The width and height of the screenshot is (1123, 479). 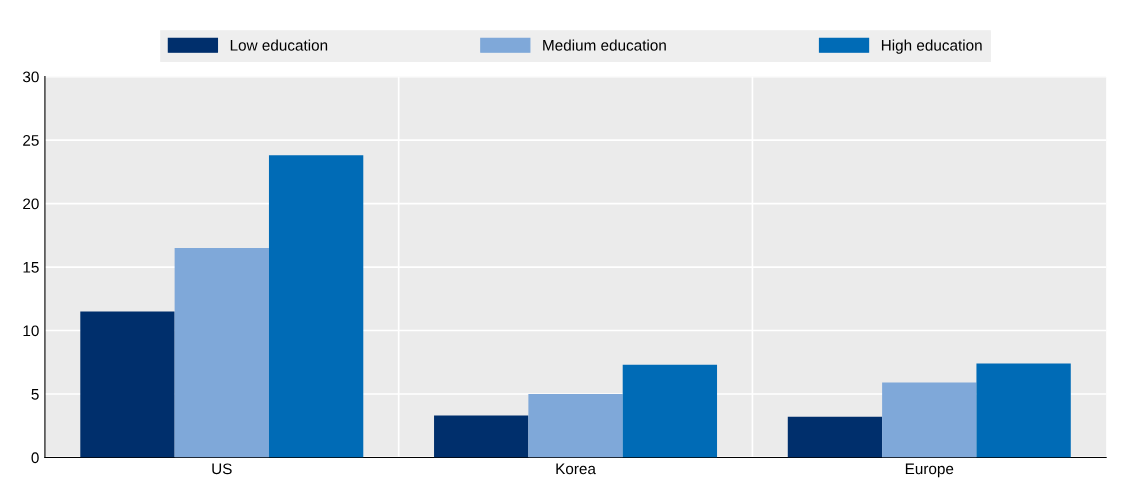 What do you see at coordinates (929, 470) in the screenshot?
I see `x-tick-label: Europe` at bounding box center [929, 470].